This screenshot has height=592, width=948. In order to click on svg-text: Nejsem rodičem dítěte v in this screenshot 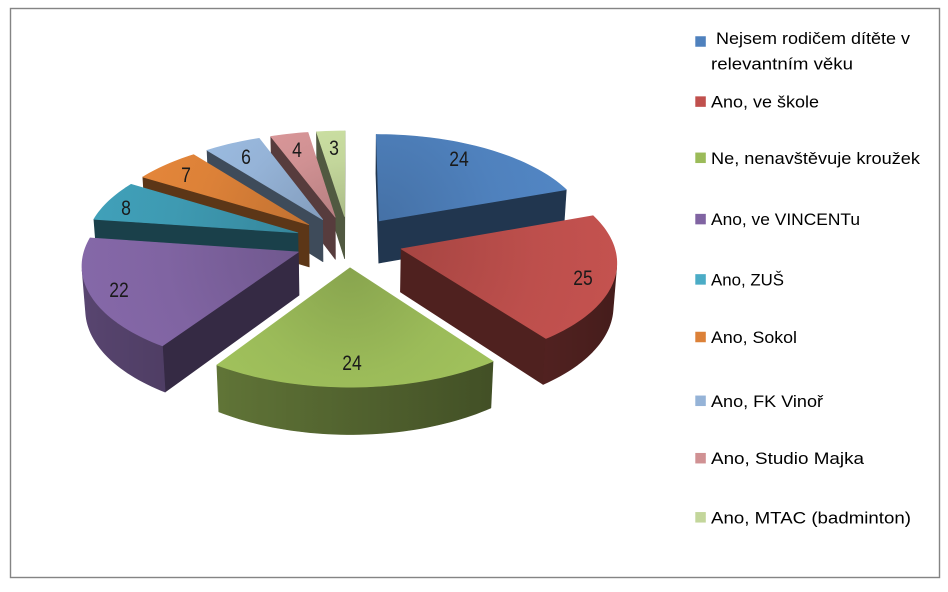, I will do `click(811, 39)`.